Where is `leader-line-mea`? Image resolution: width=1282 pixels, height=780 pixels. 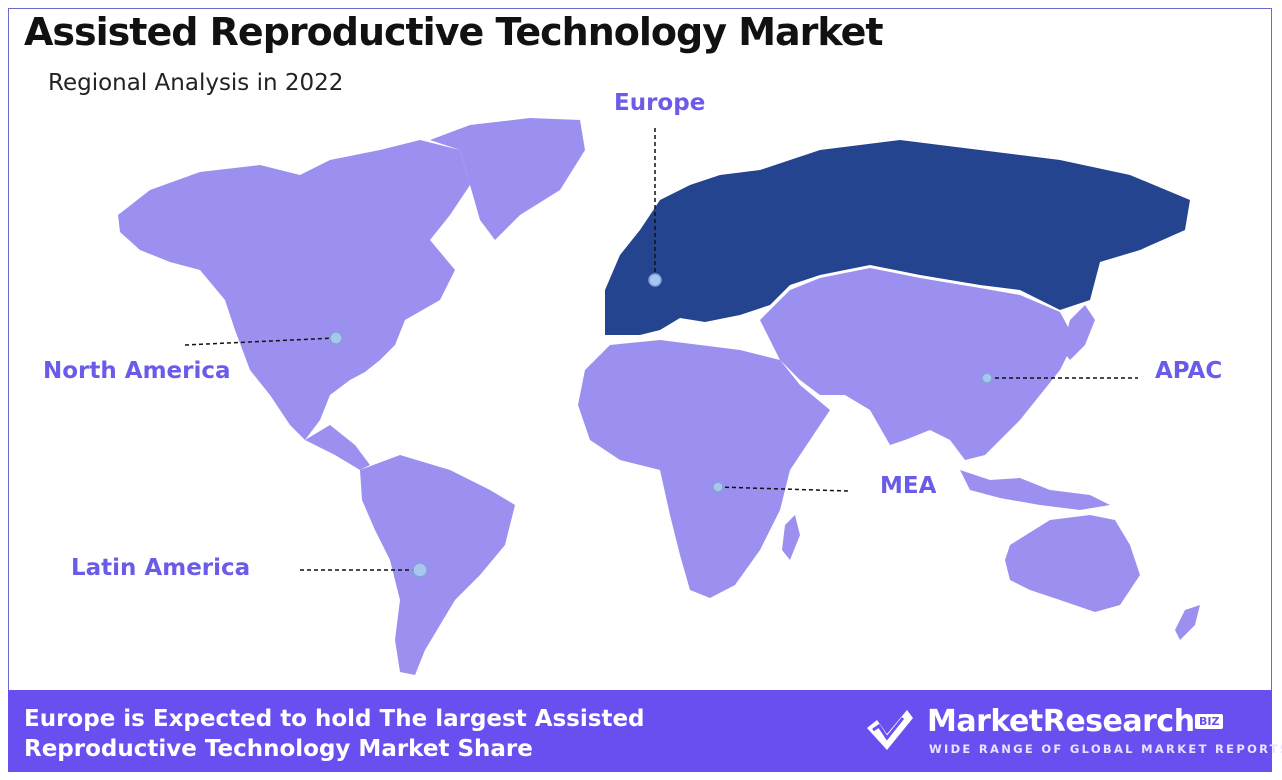
leader-line-mea is located at coordinates (783, 489).